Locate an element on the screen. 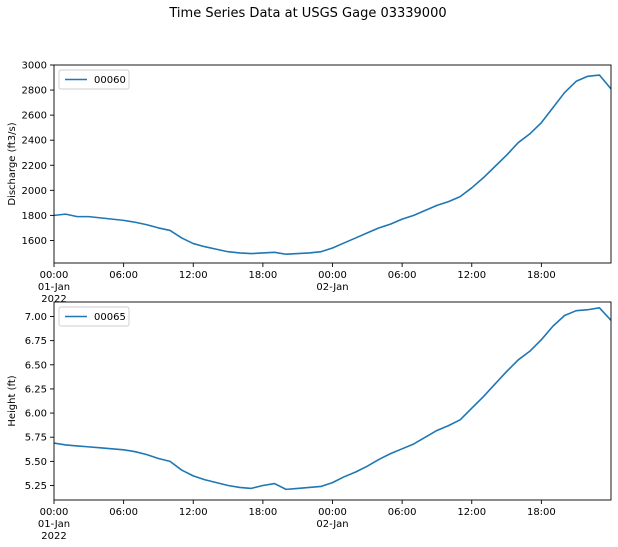 This screenshot has height=547, width=618. legend: 00060 is located at coordinates (94, 79).